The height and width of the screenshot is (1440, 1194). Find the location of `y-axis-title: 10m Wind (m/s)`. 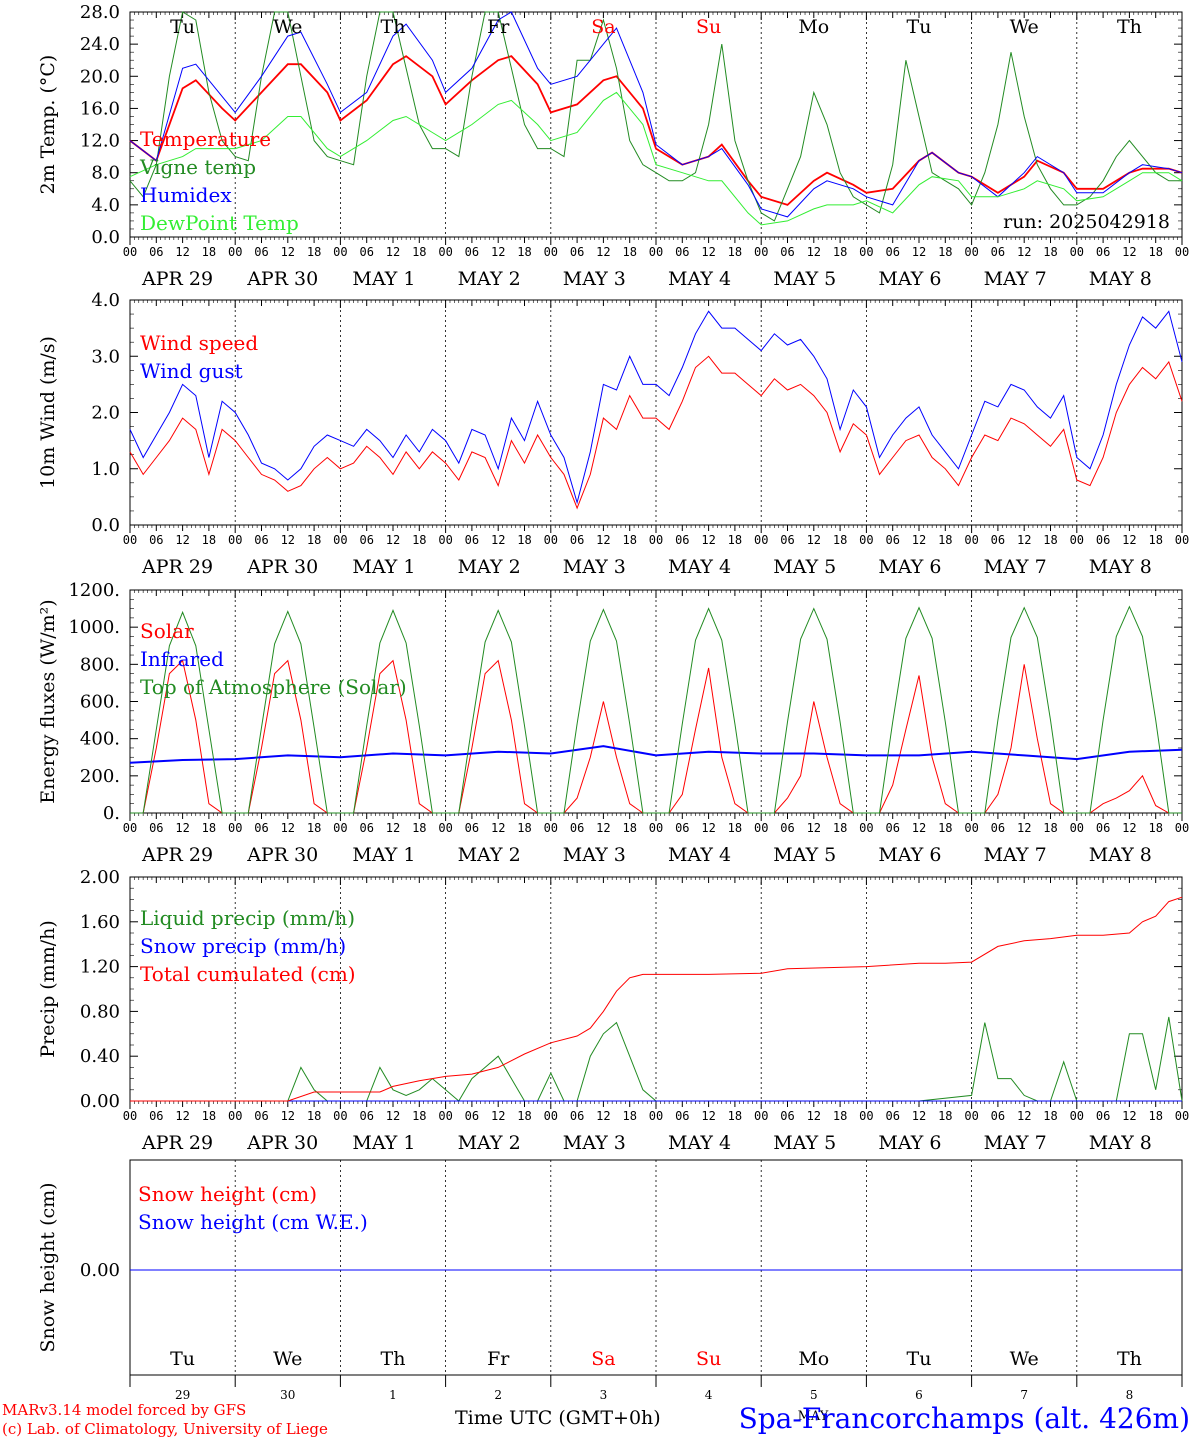

y-axis-title: 10m Wind (m/s) is located at coordinates (48, 412).